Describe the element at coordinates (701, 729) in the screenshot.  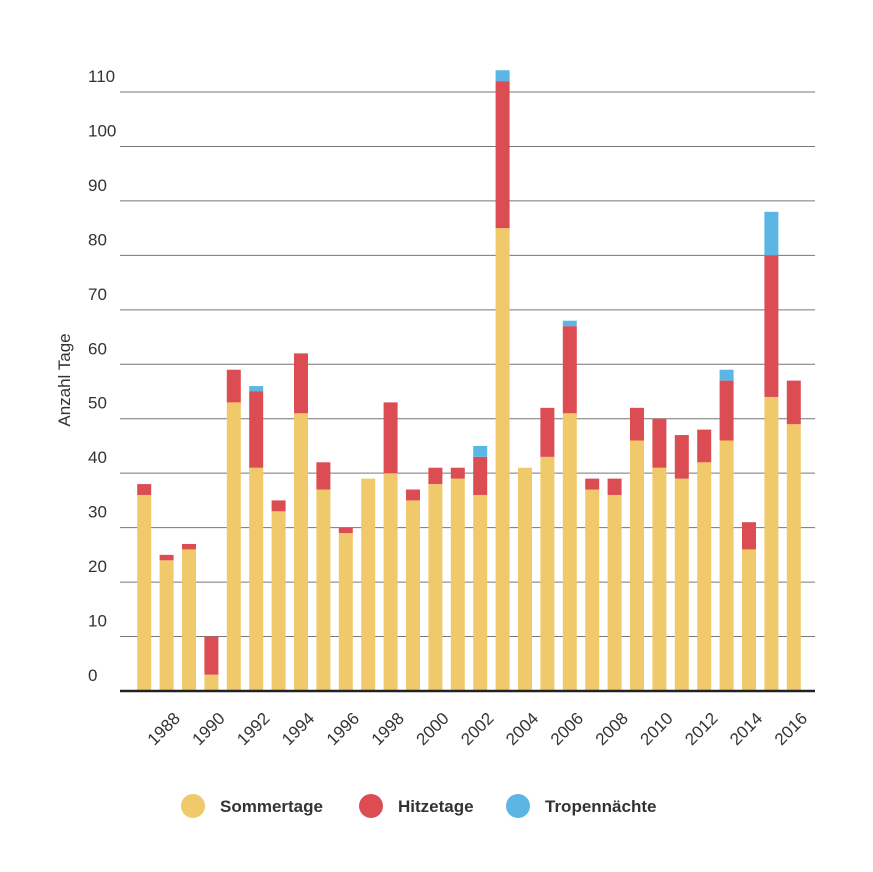
I see `x-tick-label: 2012` at that location.